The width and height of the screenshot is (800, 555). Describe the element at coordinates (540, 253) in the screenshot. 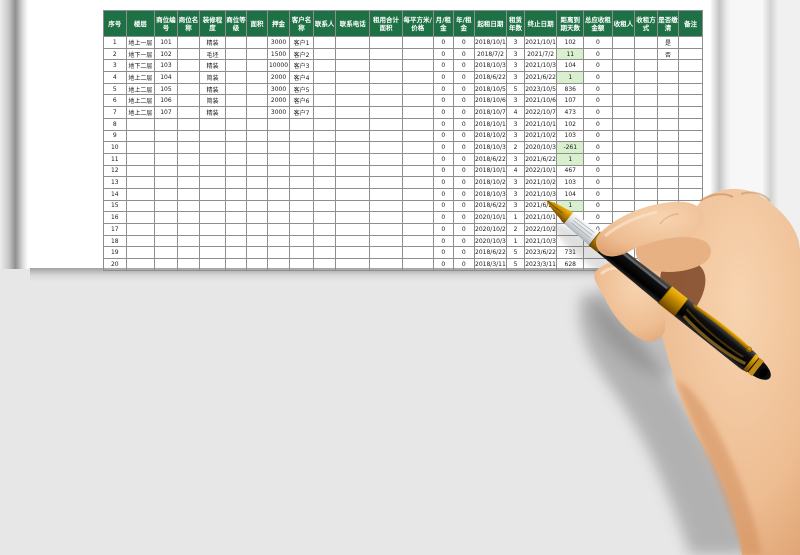

I see `table-cell: 2023/6/22` at that location.